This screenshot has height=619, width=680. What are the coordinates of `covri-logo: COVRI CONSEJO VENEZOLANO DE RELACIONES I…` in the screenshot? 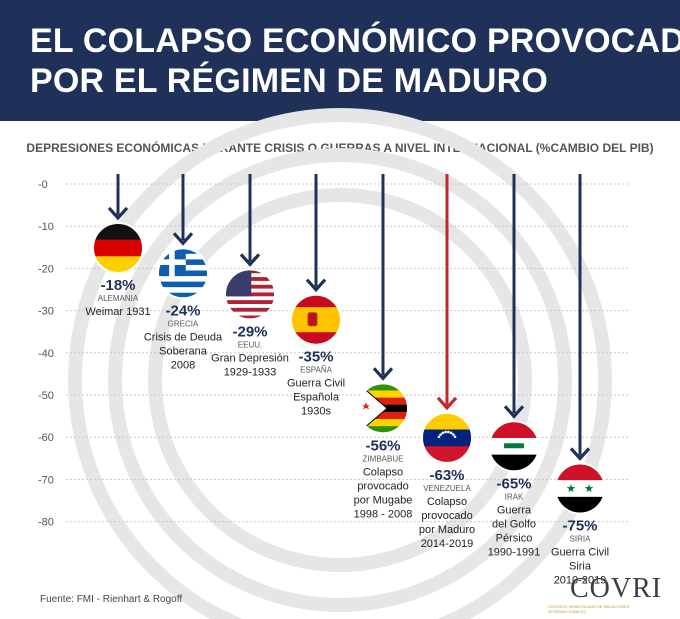 It's located at (608, 594).